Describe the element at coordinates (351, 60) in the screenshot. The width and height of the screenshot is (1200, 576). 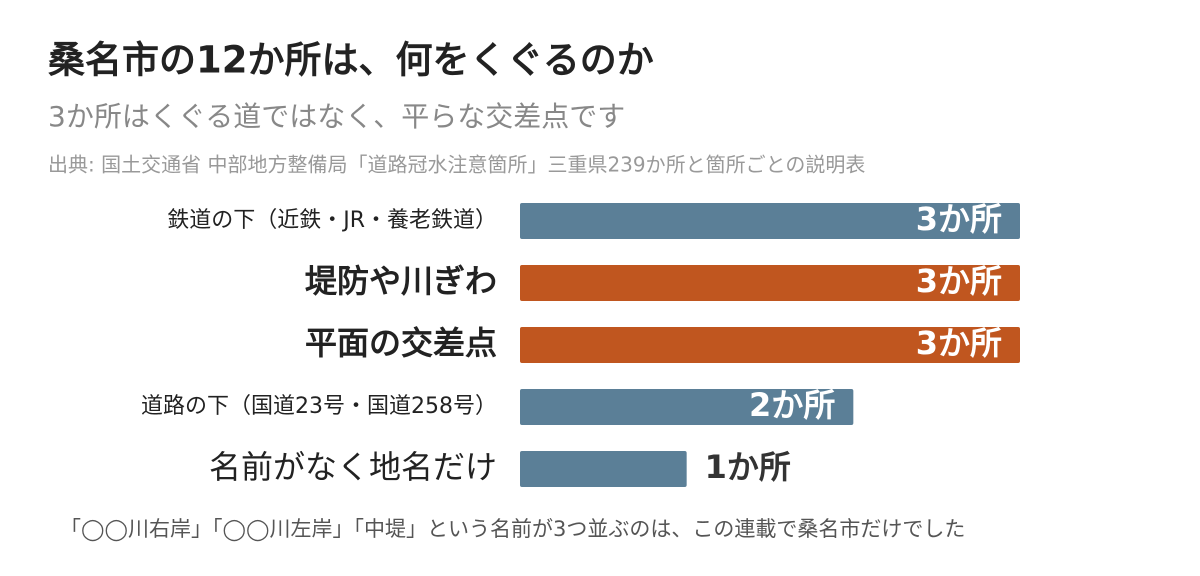
I see `chart-title: 桑名市の12か所は、何をくぐるのか` at that location.